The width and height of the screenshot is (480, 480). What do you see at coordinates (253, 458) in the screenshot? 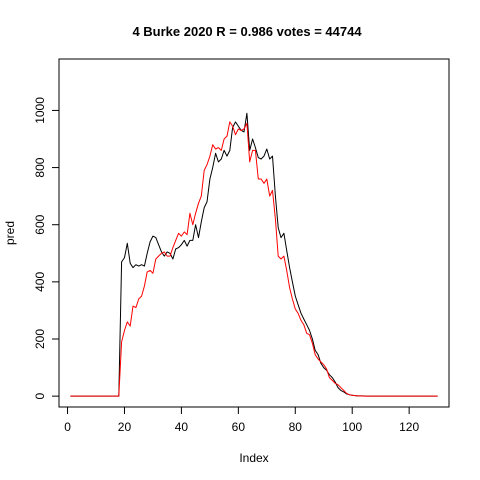
I see `x-axis-label: Index` at bounding box center [253, 458].